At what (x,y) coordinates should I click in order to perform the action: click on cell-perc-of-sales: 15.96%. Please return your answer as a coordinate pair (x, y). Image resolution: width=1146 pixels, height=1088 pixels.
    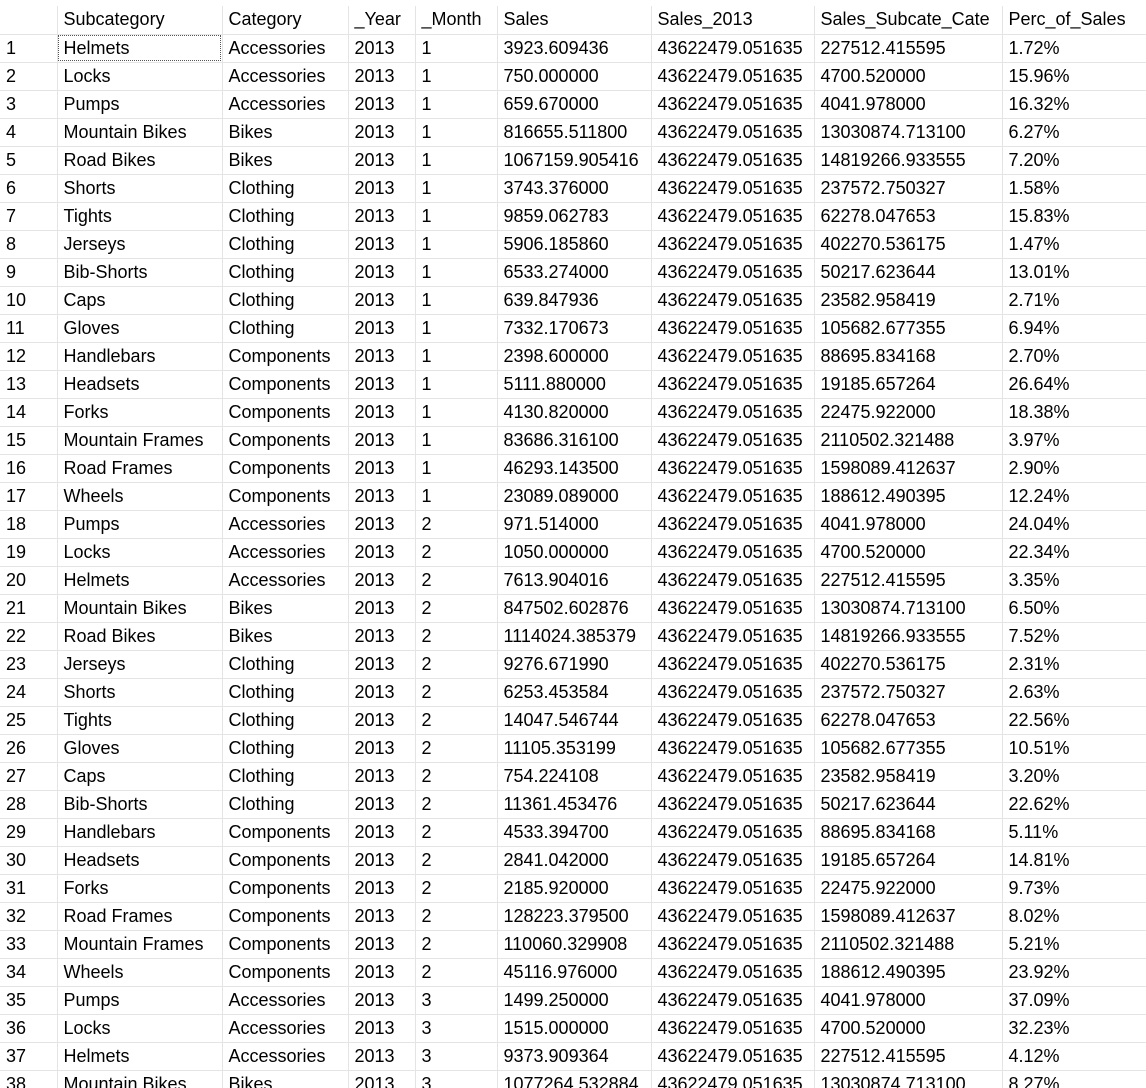
    Looking at the image, I should click on (1074, 76).